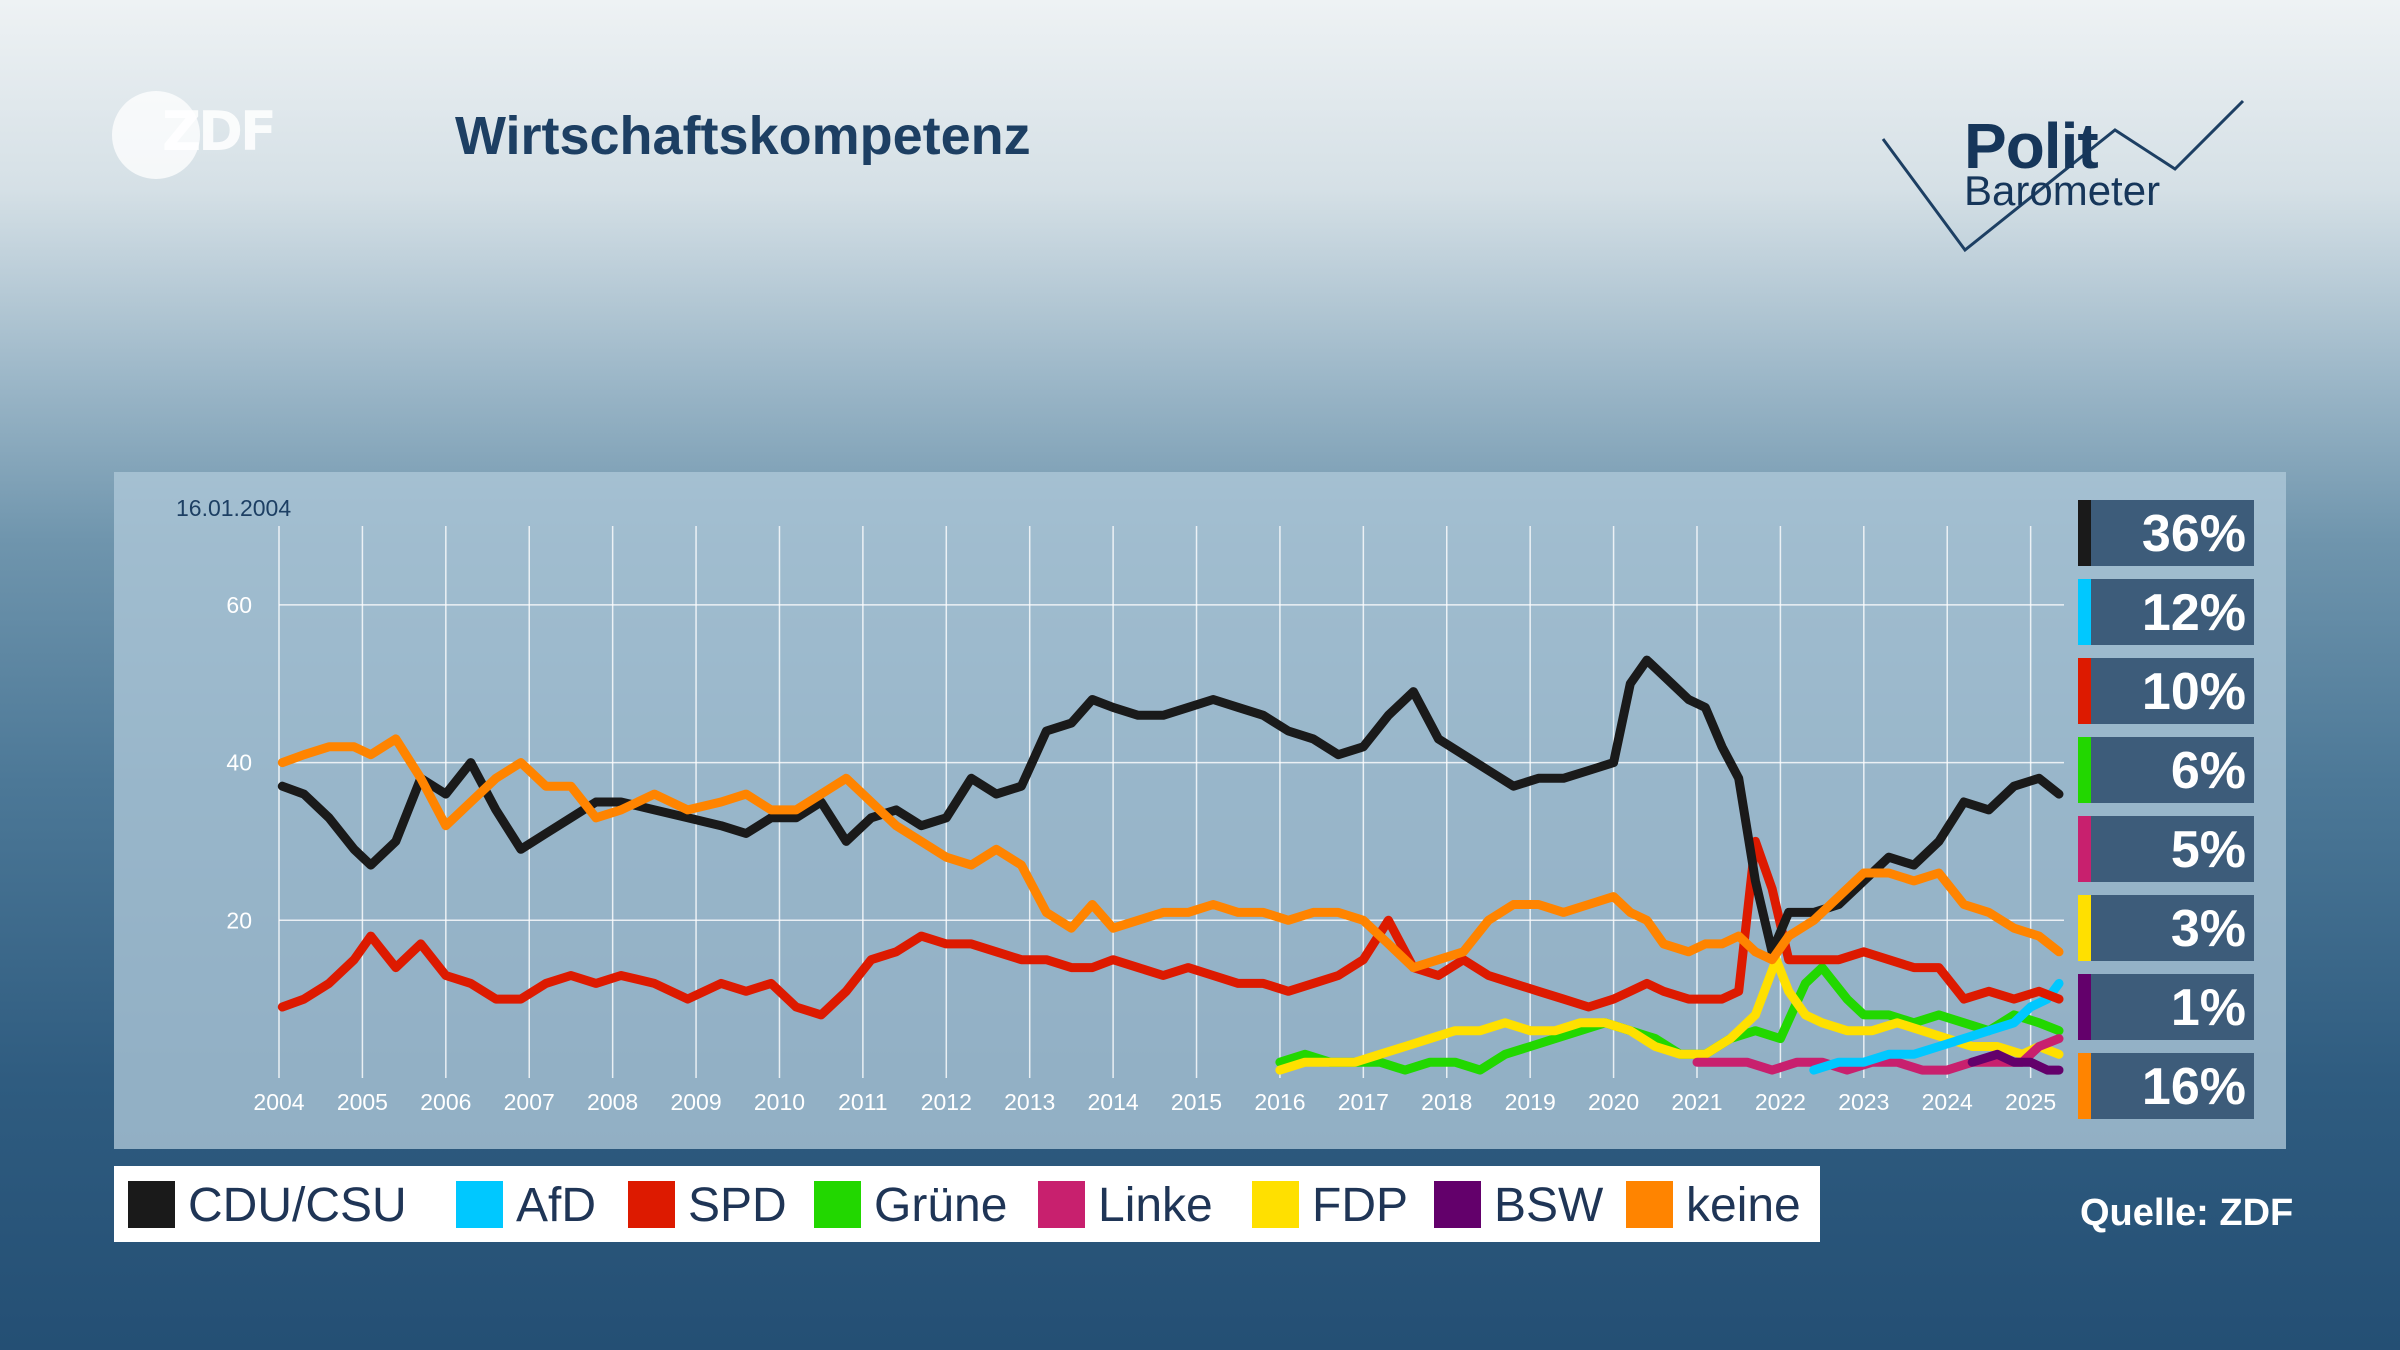 This screenshot has height=1350, width=2400. I want to click on x-tick-label: 2018, so click(1446, 1102).